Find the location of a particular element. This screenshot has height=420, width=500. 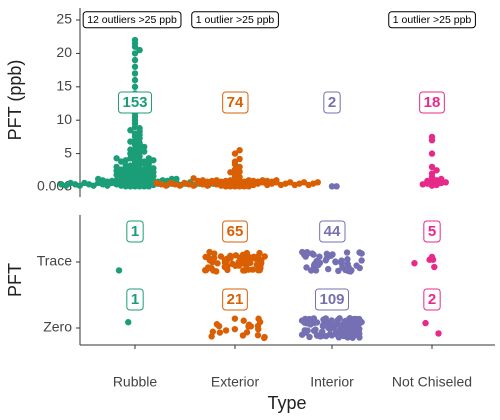

count-label: 18 is located at coordinates (432, 102).